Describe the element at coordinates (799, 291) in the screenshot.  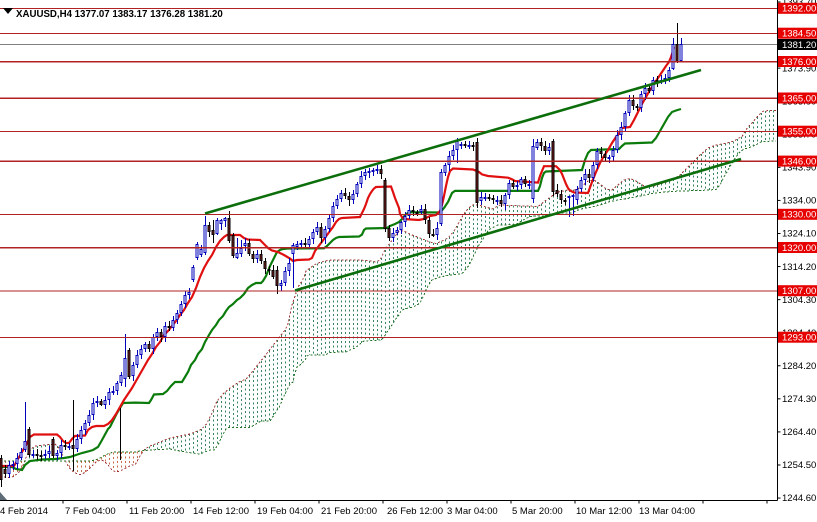
I see `svg-text: 1307.00` at that location.